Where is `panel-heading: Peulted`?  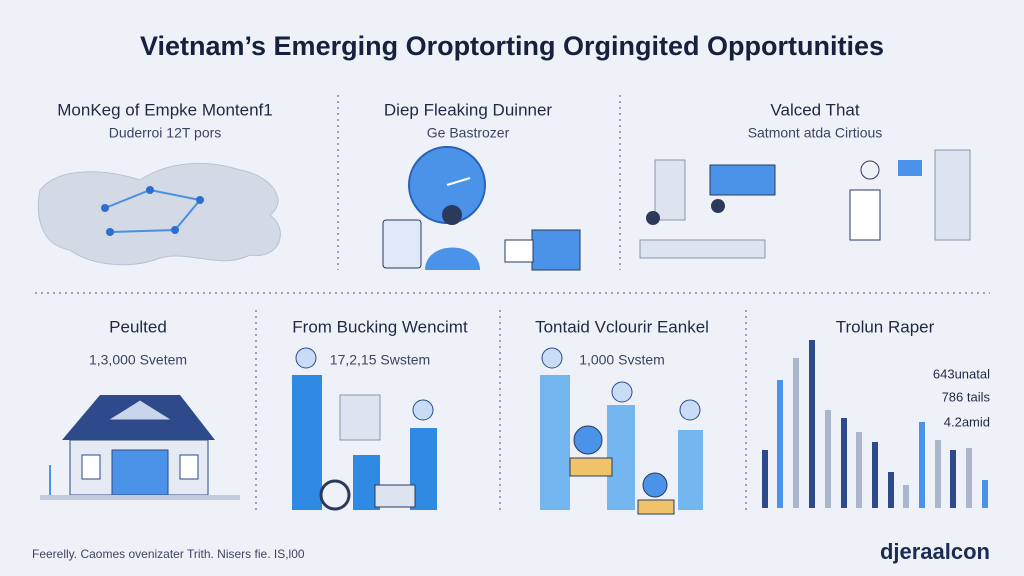
panel-heading: Peulted is located at coordinates (138, 326).